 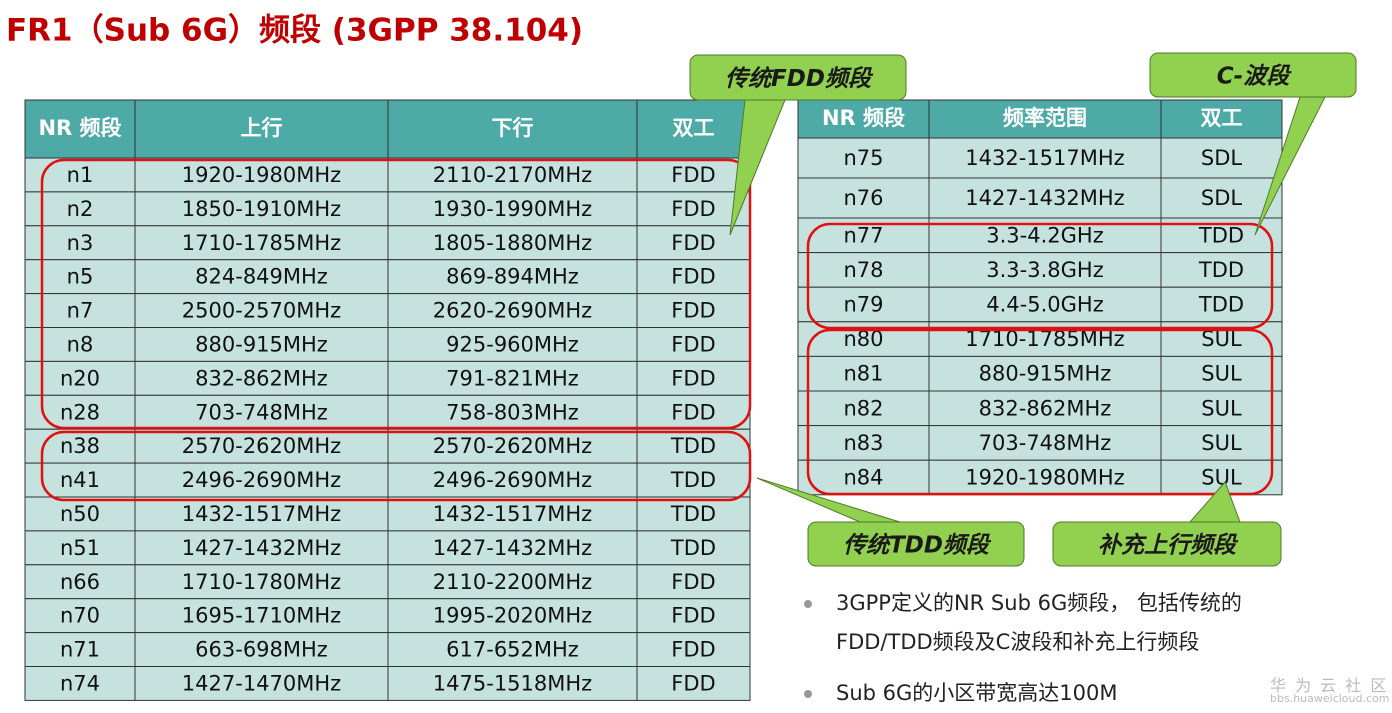 I want to click on header-text: 上行, so click(x=262, y=128).